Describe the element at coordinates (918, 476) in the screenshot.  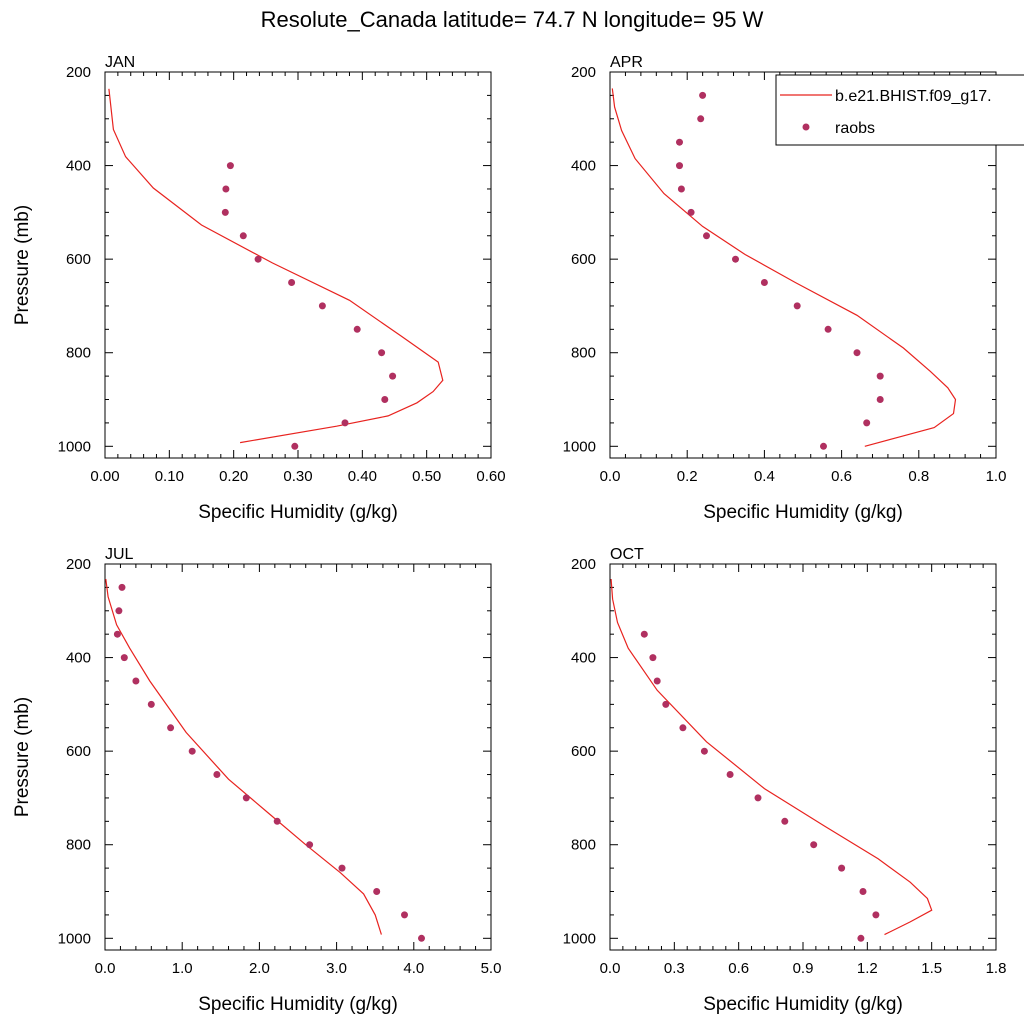
I see `x-tick-label: 0.8` at that location.